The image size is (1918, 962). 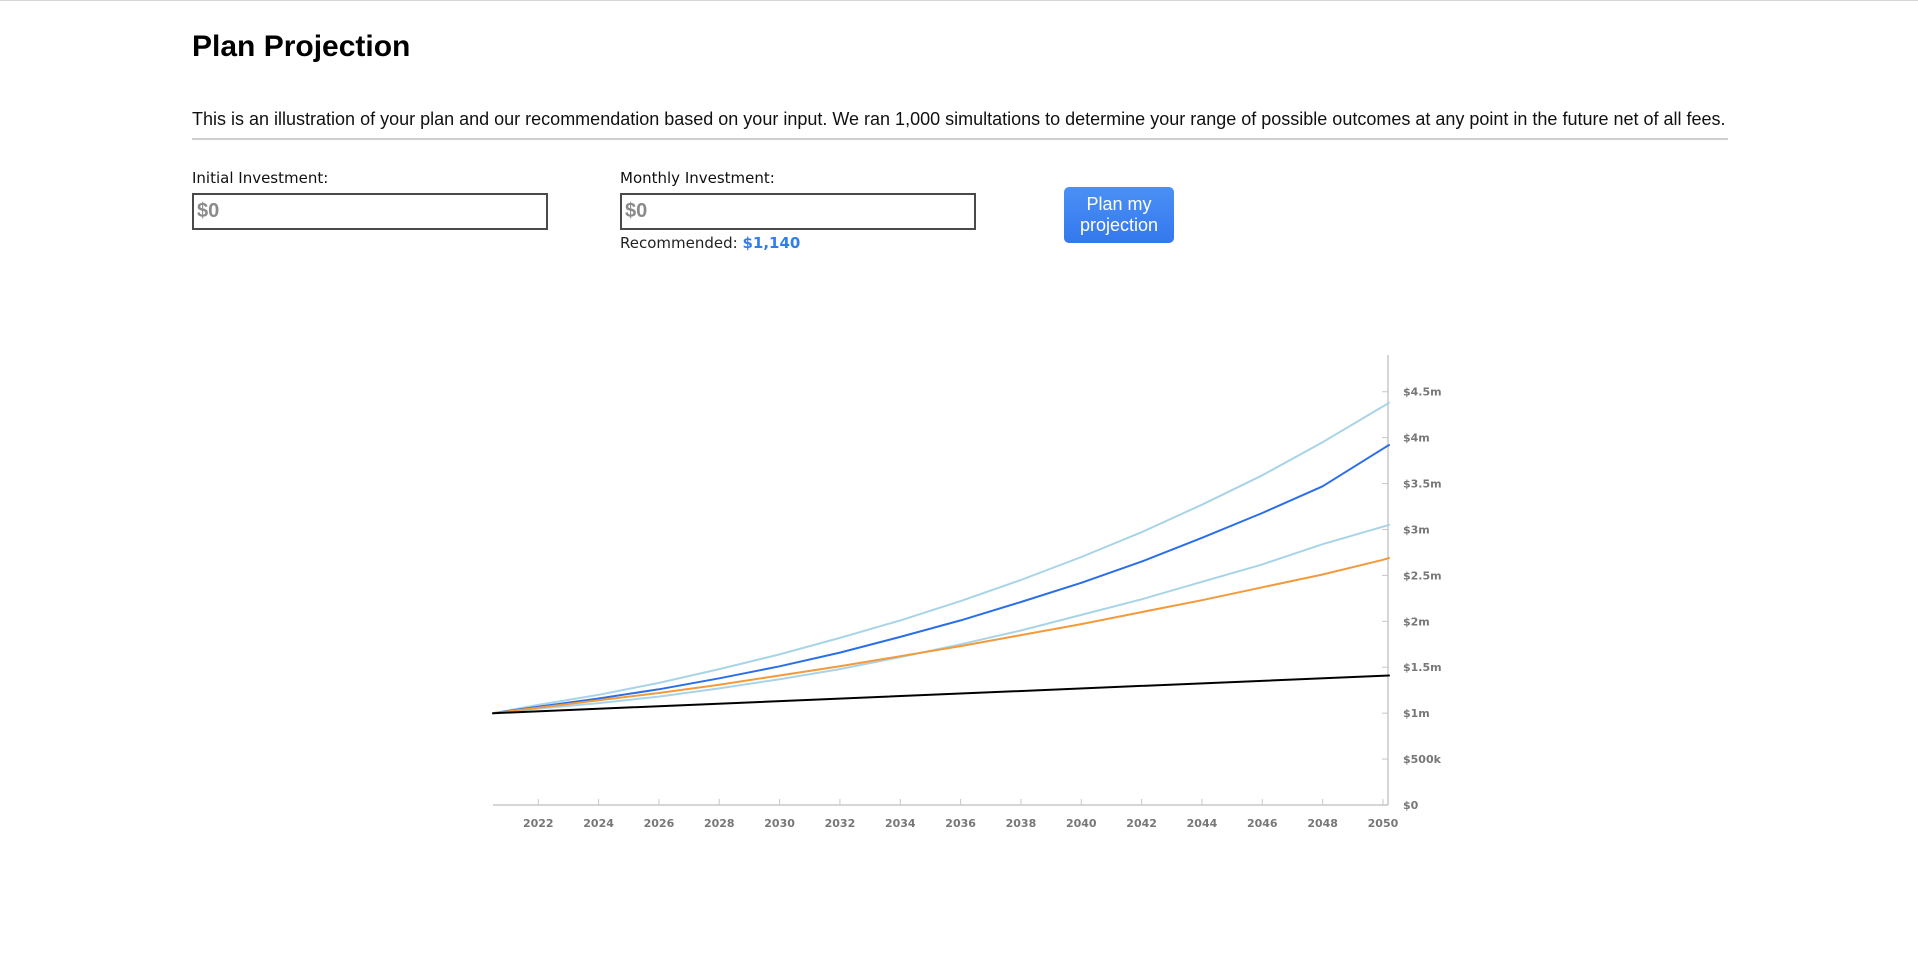 What do you see at coordinates (659, 823) in the screenshot?
I see `x-tick-label: 2026` at bounding box center [659, 823].